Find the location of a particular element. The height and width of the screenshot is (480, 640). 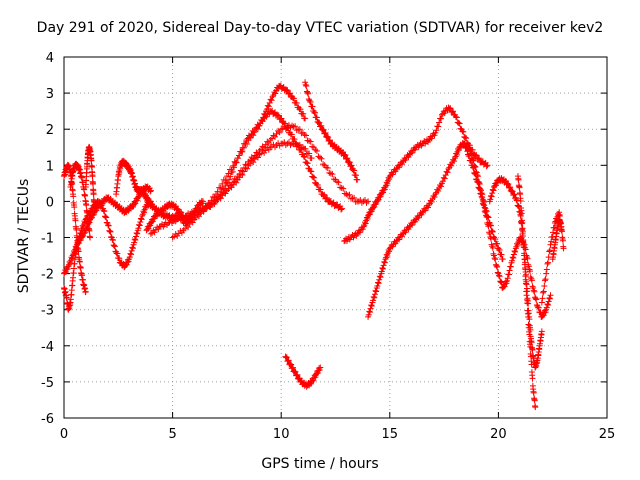

y-tick-label: 3 is located at coordinates (50, 94).